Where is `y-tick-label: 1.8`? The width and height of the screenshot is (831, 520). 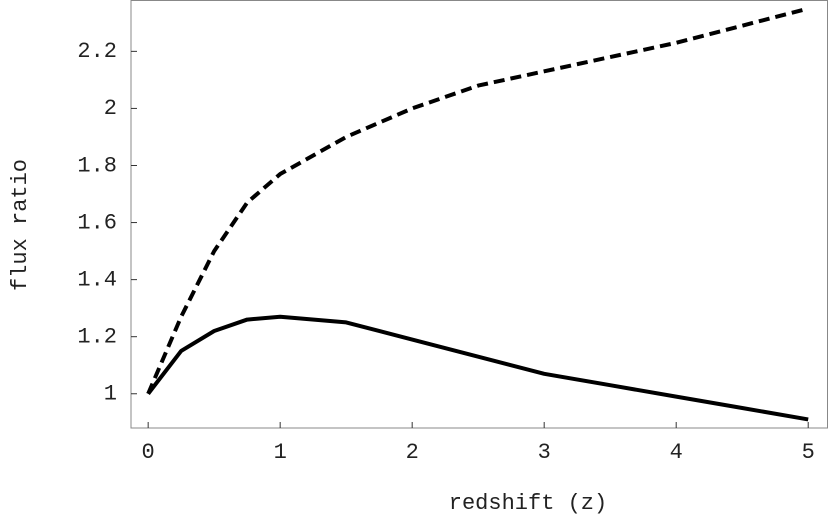
y-tick-label: 1.8 is located at coordinates (97, 165).